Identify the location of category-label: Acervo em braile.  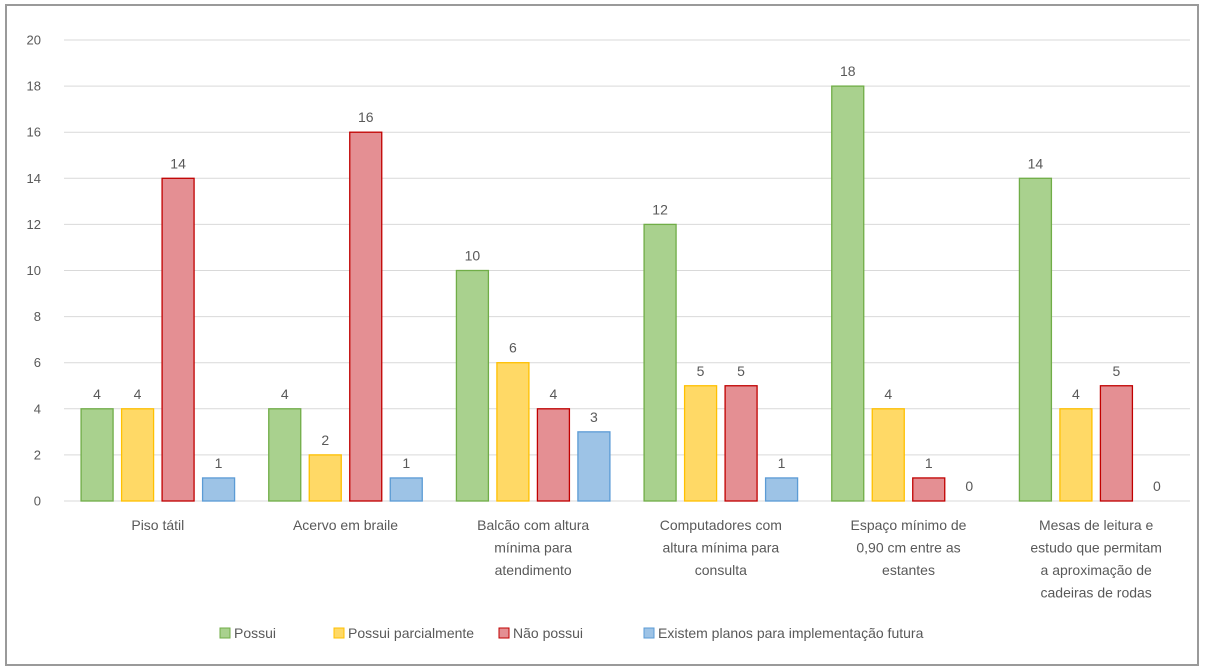
(345, 525).